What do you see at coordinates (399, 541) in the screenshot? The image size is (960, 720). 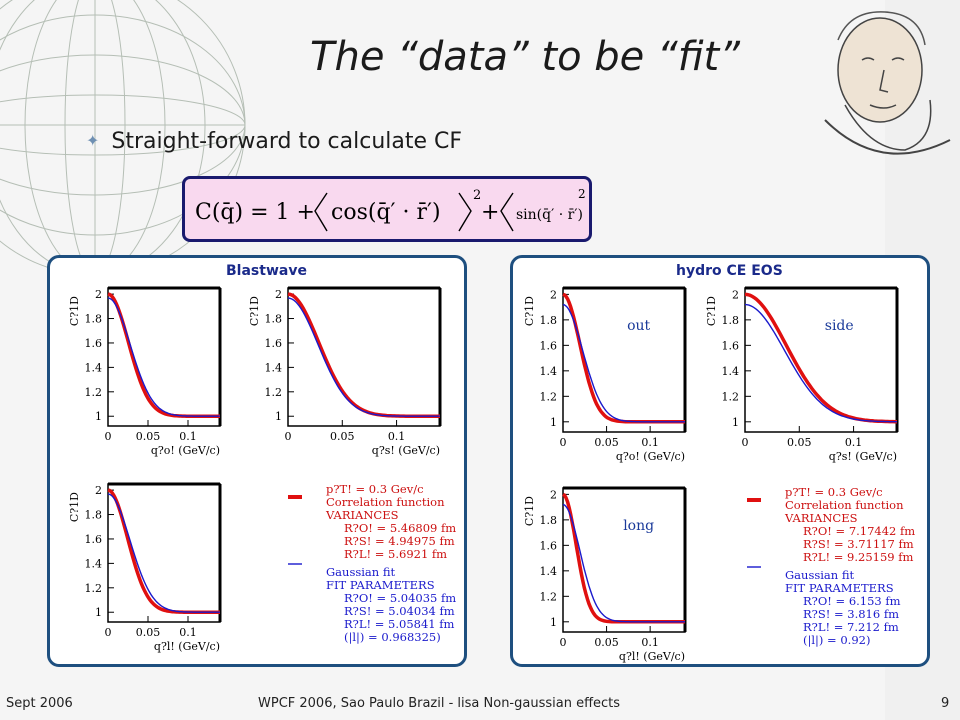 I see `legend-var-s: R?S! = 4.94975 fm` at bounding box center [399, 541].